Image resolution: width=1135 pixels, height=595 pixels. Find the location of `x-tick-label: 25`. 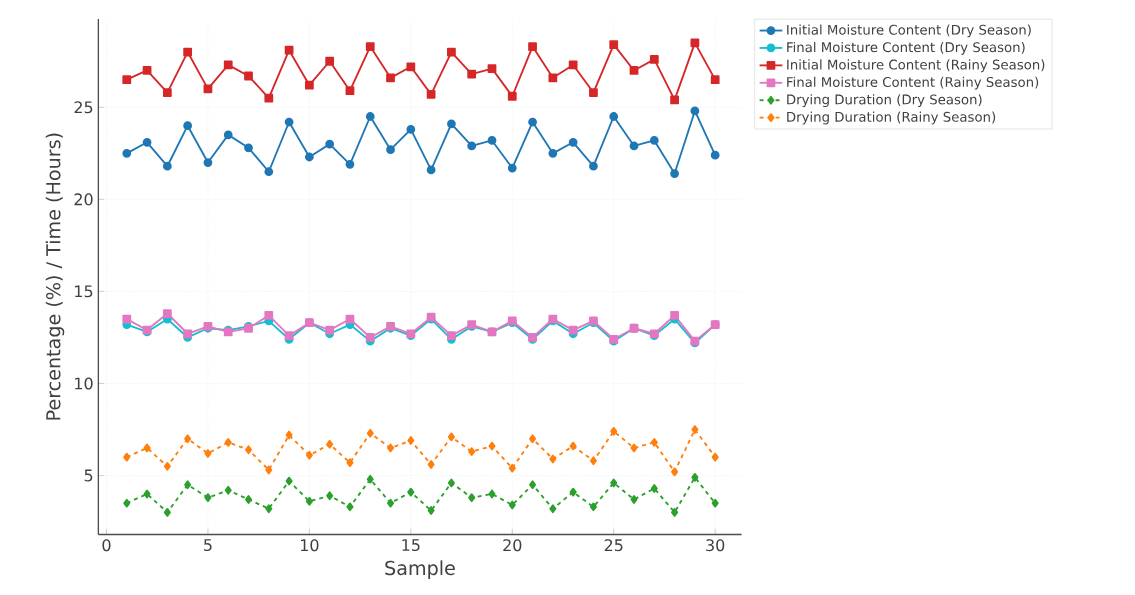

x-tick-label: 25 is located at coordinates (613, 545).